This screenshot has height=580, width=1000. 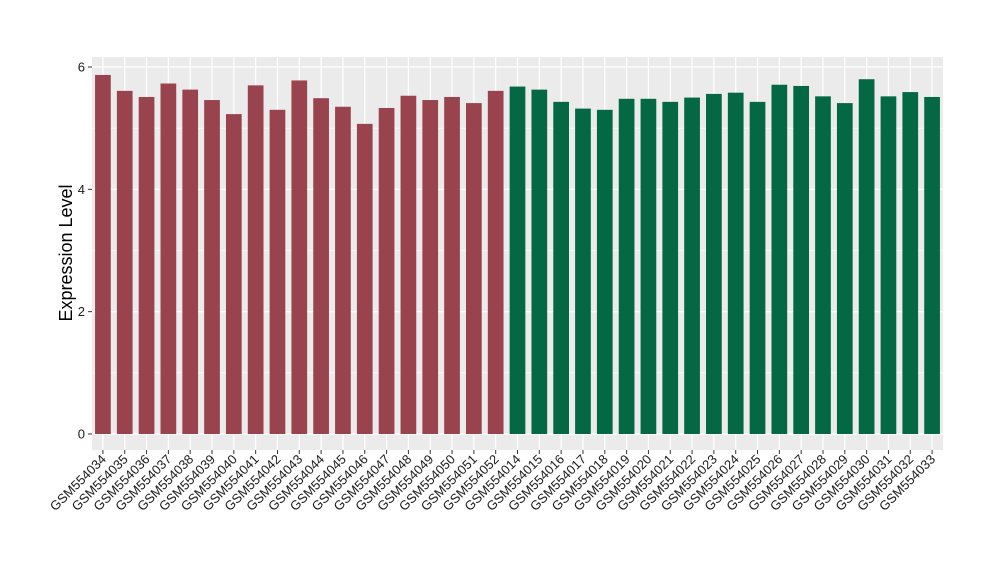 I want to click on y-axis-title: Expression Level, so click(x=66, y=252).